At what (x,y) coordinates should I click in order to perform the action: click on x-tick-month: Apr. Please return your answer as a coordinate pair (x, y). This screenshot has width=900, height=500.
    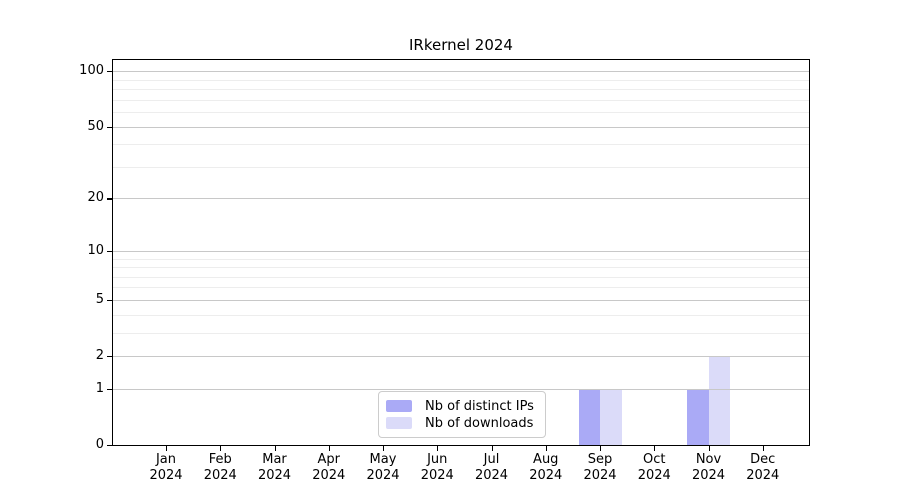
    Looking at the image, I should click on (329, 459).